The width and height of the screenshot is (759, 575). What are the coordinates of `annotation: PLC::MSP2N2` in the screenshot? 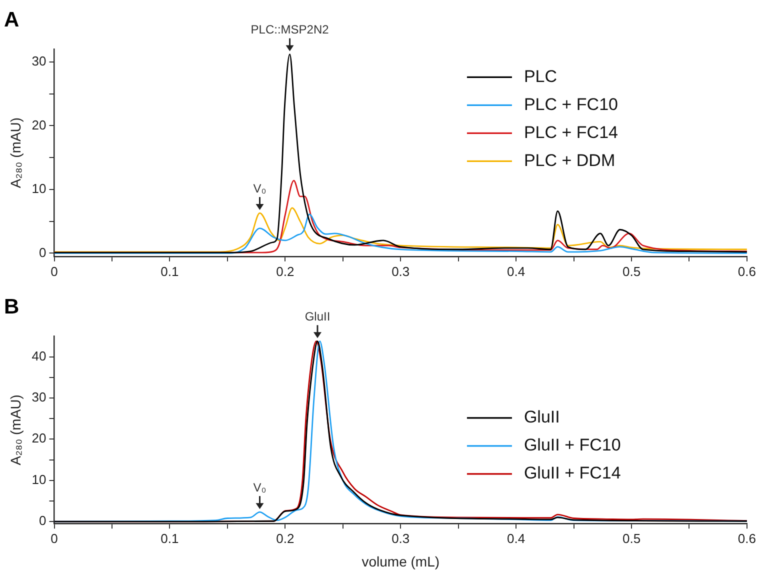 It's located at (290, 29).